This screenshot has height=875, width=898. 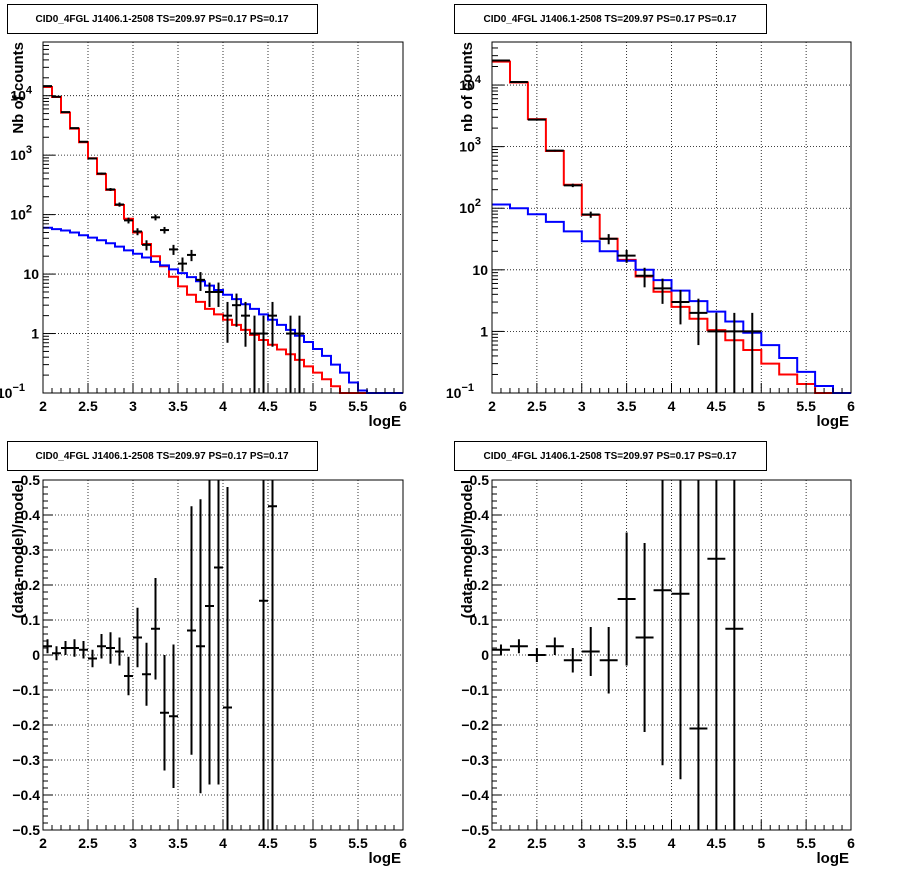 What do you see at coordinates (467, 388) in the screenshot?
I see `y-tick-exponent: −1` at bounding box center [467, 388].